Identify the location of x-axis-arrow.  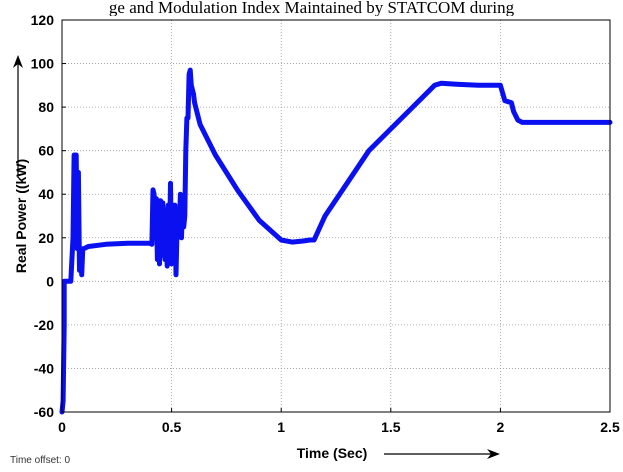
(442, 454).